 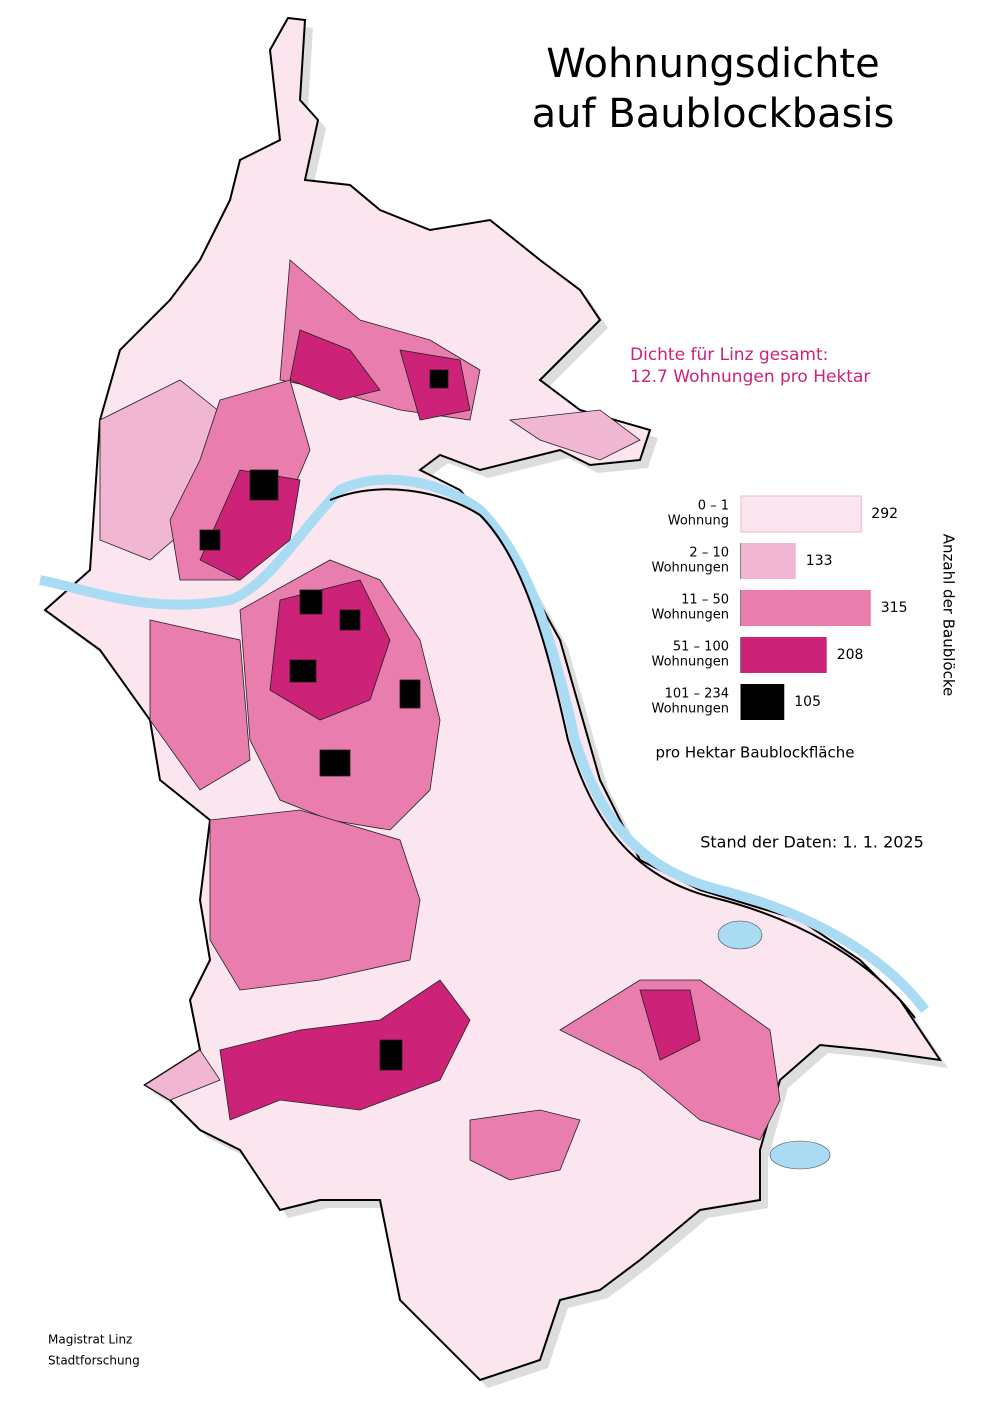 What do you see at coordinates (90, 1340) in the screenshot?
I see `footer: Magistrat Linz` at bounding box center [90, 1340].